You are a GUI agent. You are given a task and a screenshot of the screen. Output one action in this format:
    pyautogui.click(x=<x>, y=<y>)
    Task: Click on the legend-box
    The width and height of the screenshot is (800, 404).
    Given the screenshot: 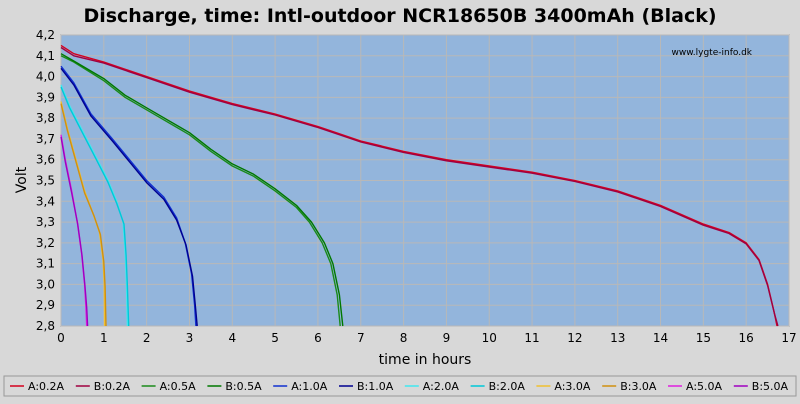 What is the action you would take?
    pyautogui.click(x=400, y=386)
    